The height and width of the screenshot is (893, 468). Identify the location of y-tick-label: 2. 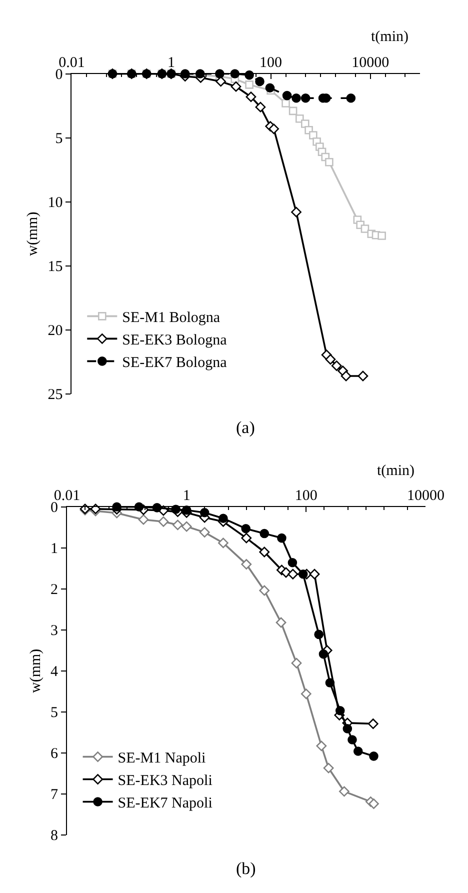
(54, 590).